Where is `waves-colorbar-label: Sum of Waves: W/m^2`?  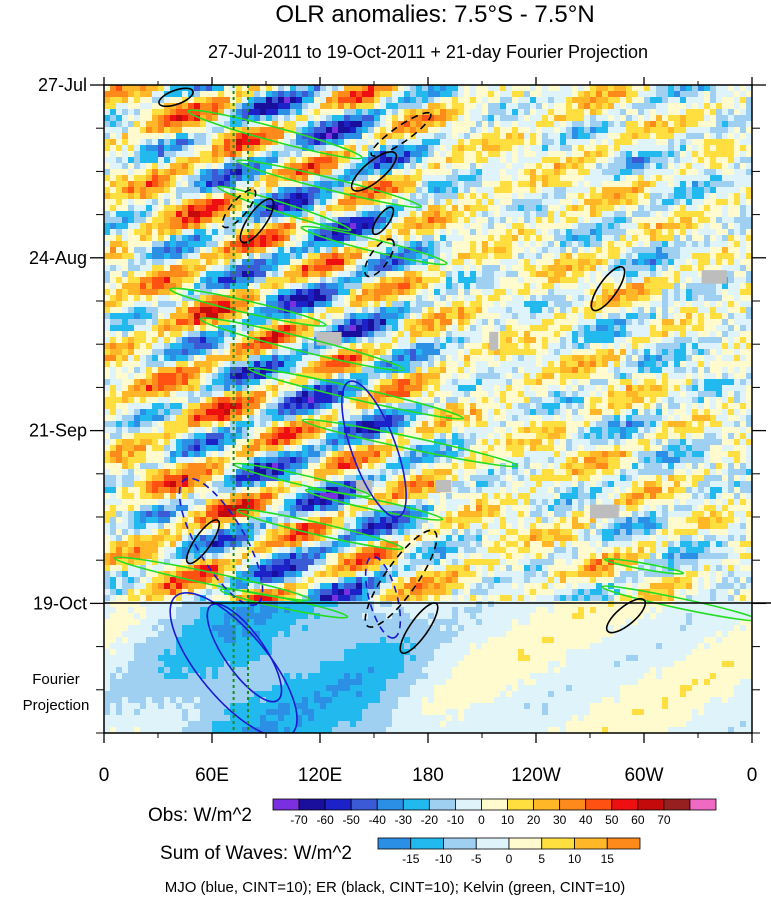 waves-colorbar-label: Sum of Waves: W/m^2 is located at coordinates (256, 853).